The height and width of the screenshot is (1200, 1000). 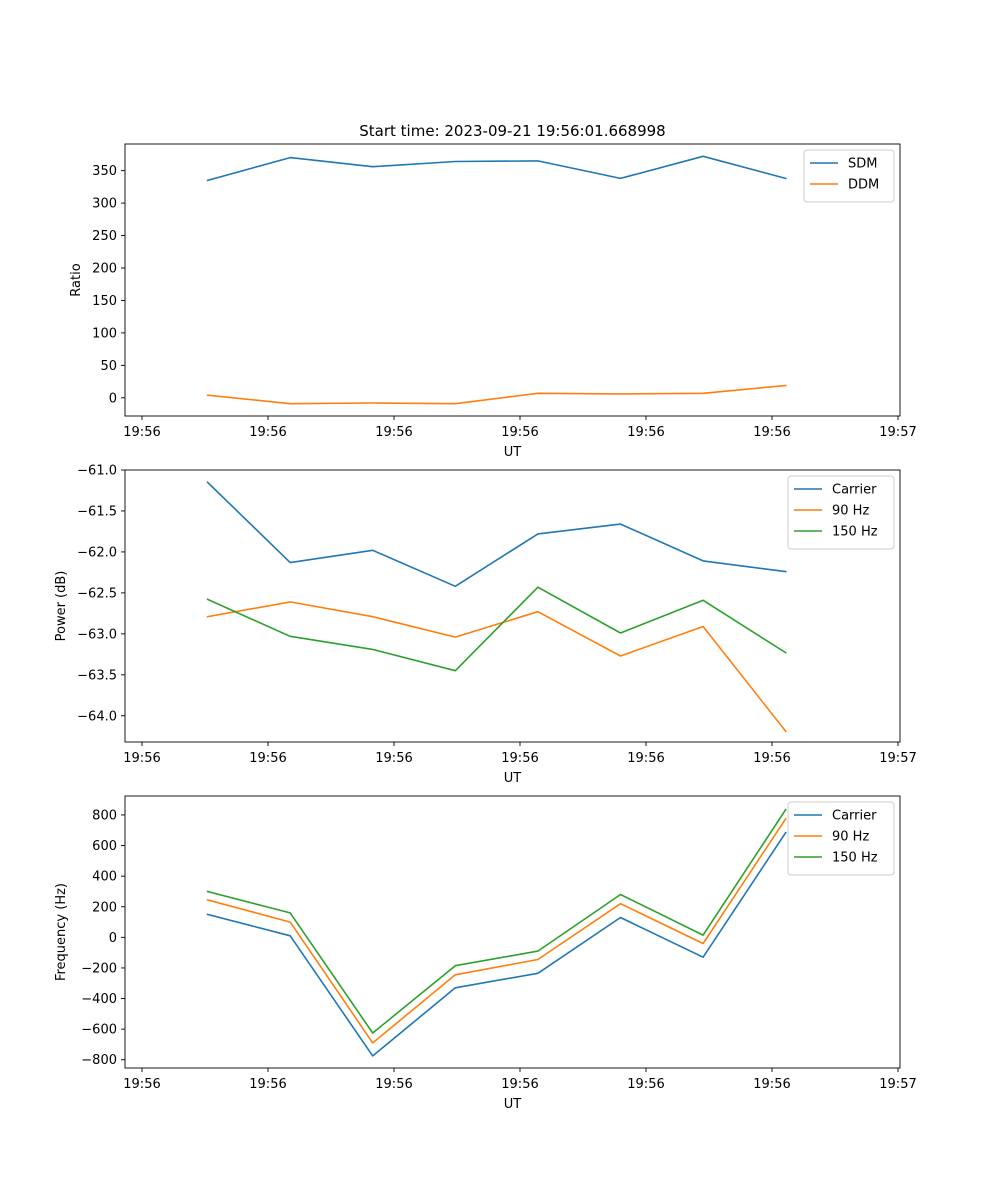 What do you see at coordinates (97, 593) in the screenshot?
I see `y-tick-label: −62.5` at bounding box center [97, 593].